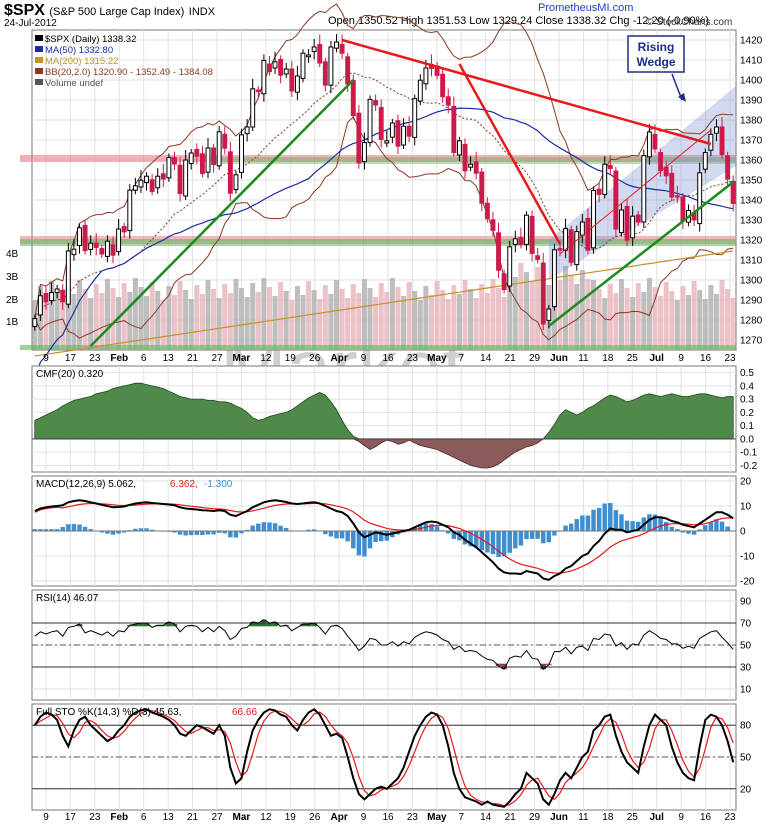  I want to click on x-tick-label: 25, so click(633, 358).